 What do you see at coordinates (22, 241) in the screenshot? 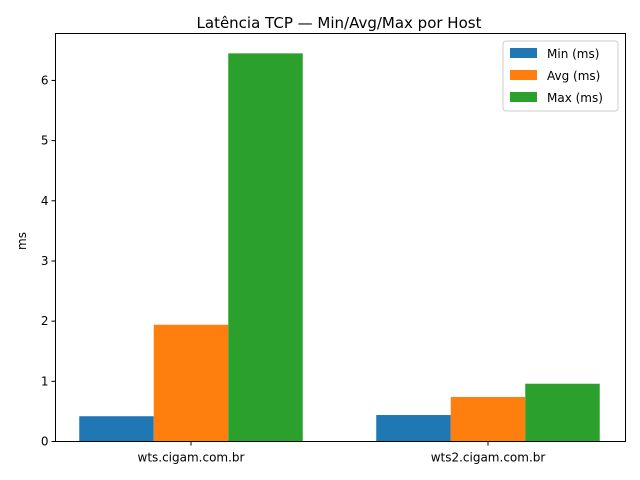
I see `y-axis-label: ms` at bounding box center [22, 241].